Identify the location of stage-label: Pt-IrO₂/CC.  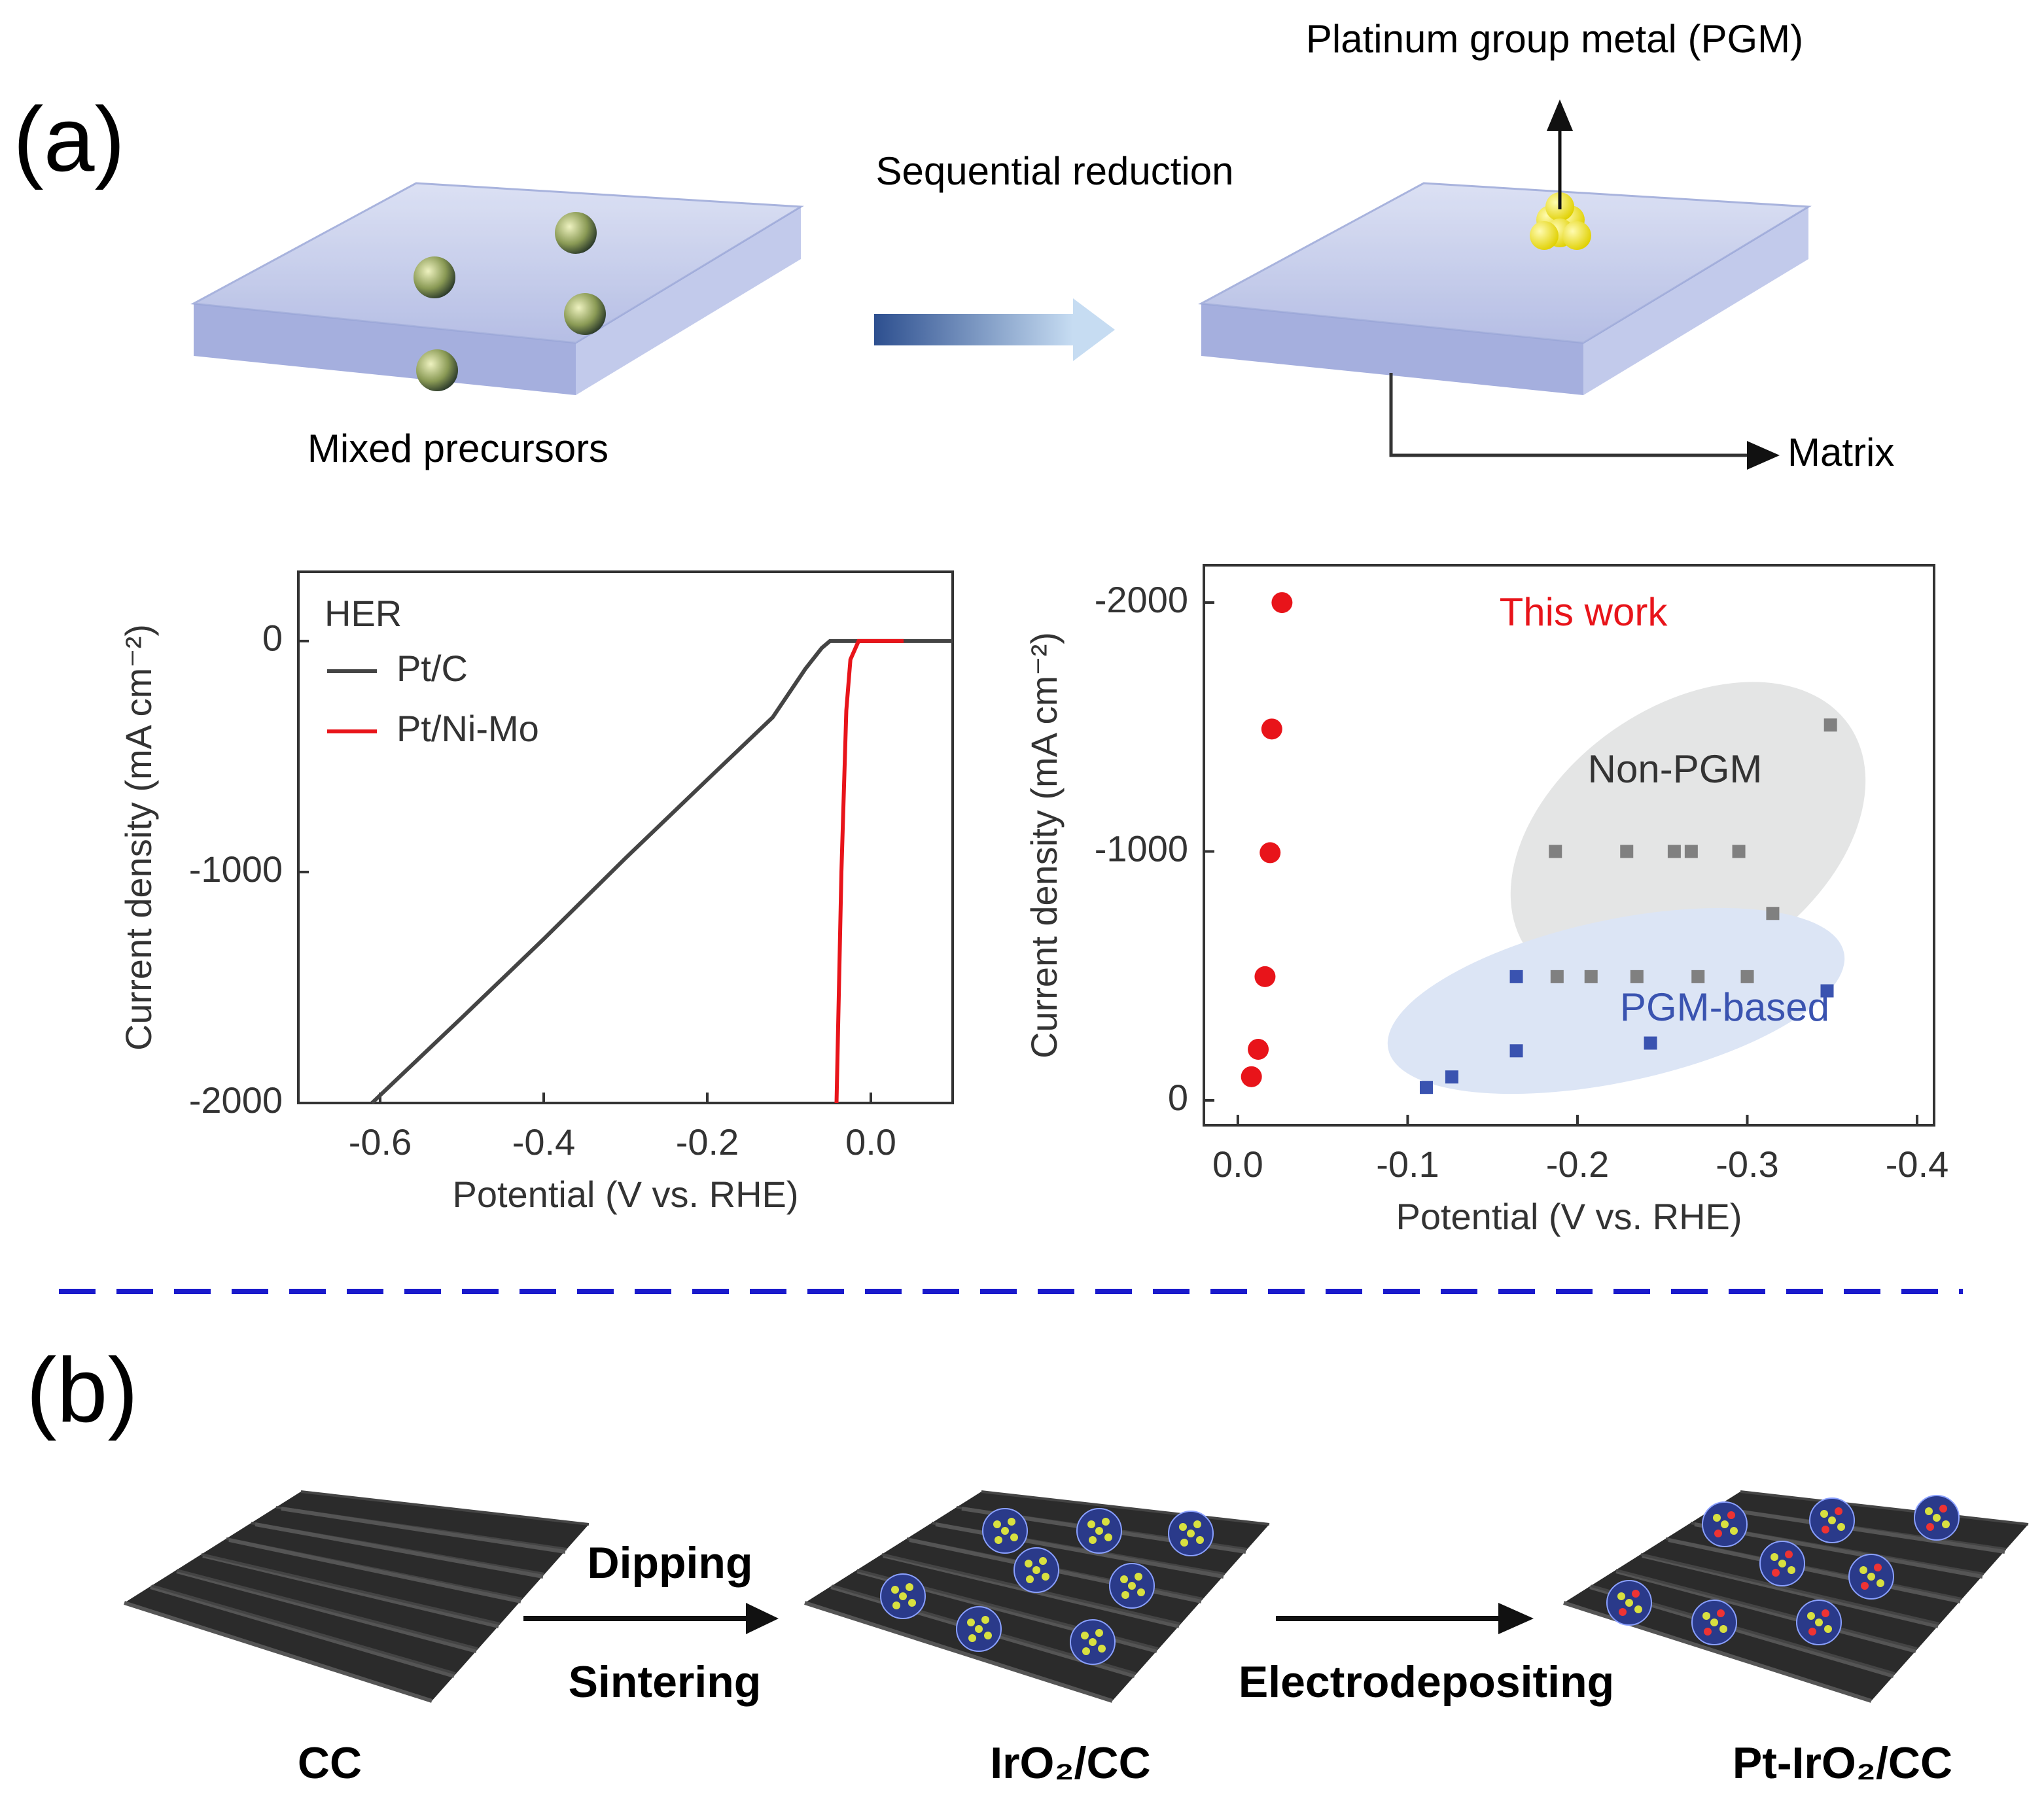
(1842, 1763).